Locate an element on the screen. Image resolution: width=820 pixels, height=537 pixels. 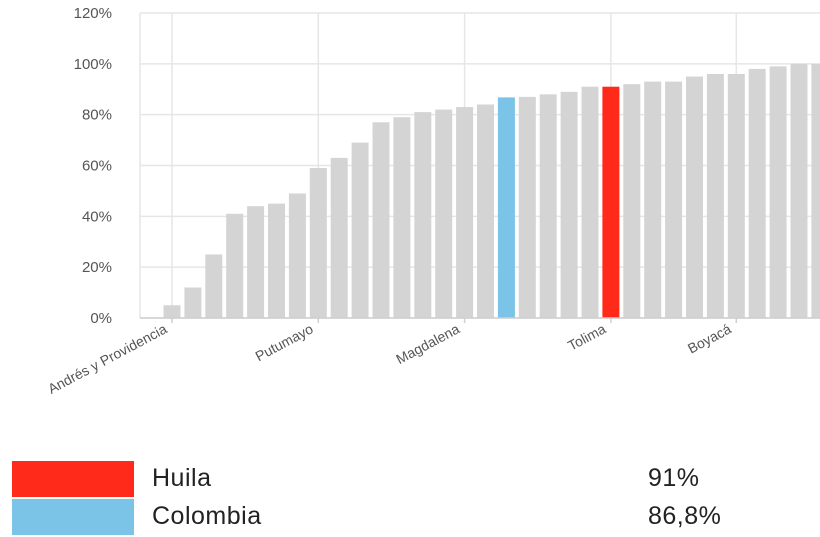
legend-swatch-huila is located at coordinates (73, 479).